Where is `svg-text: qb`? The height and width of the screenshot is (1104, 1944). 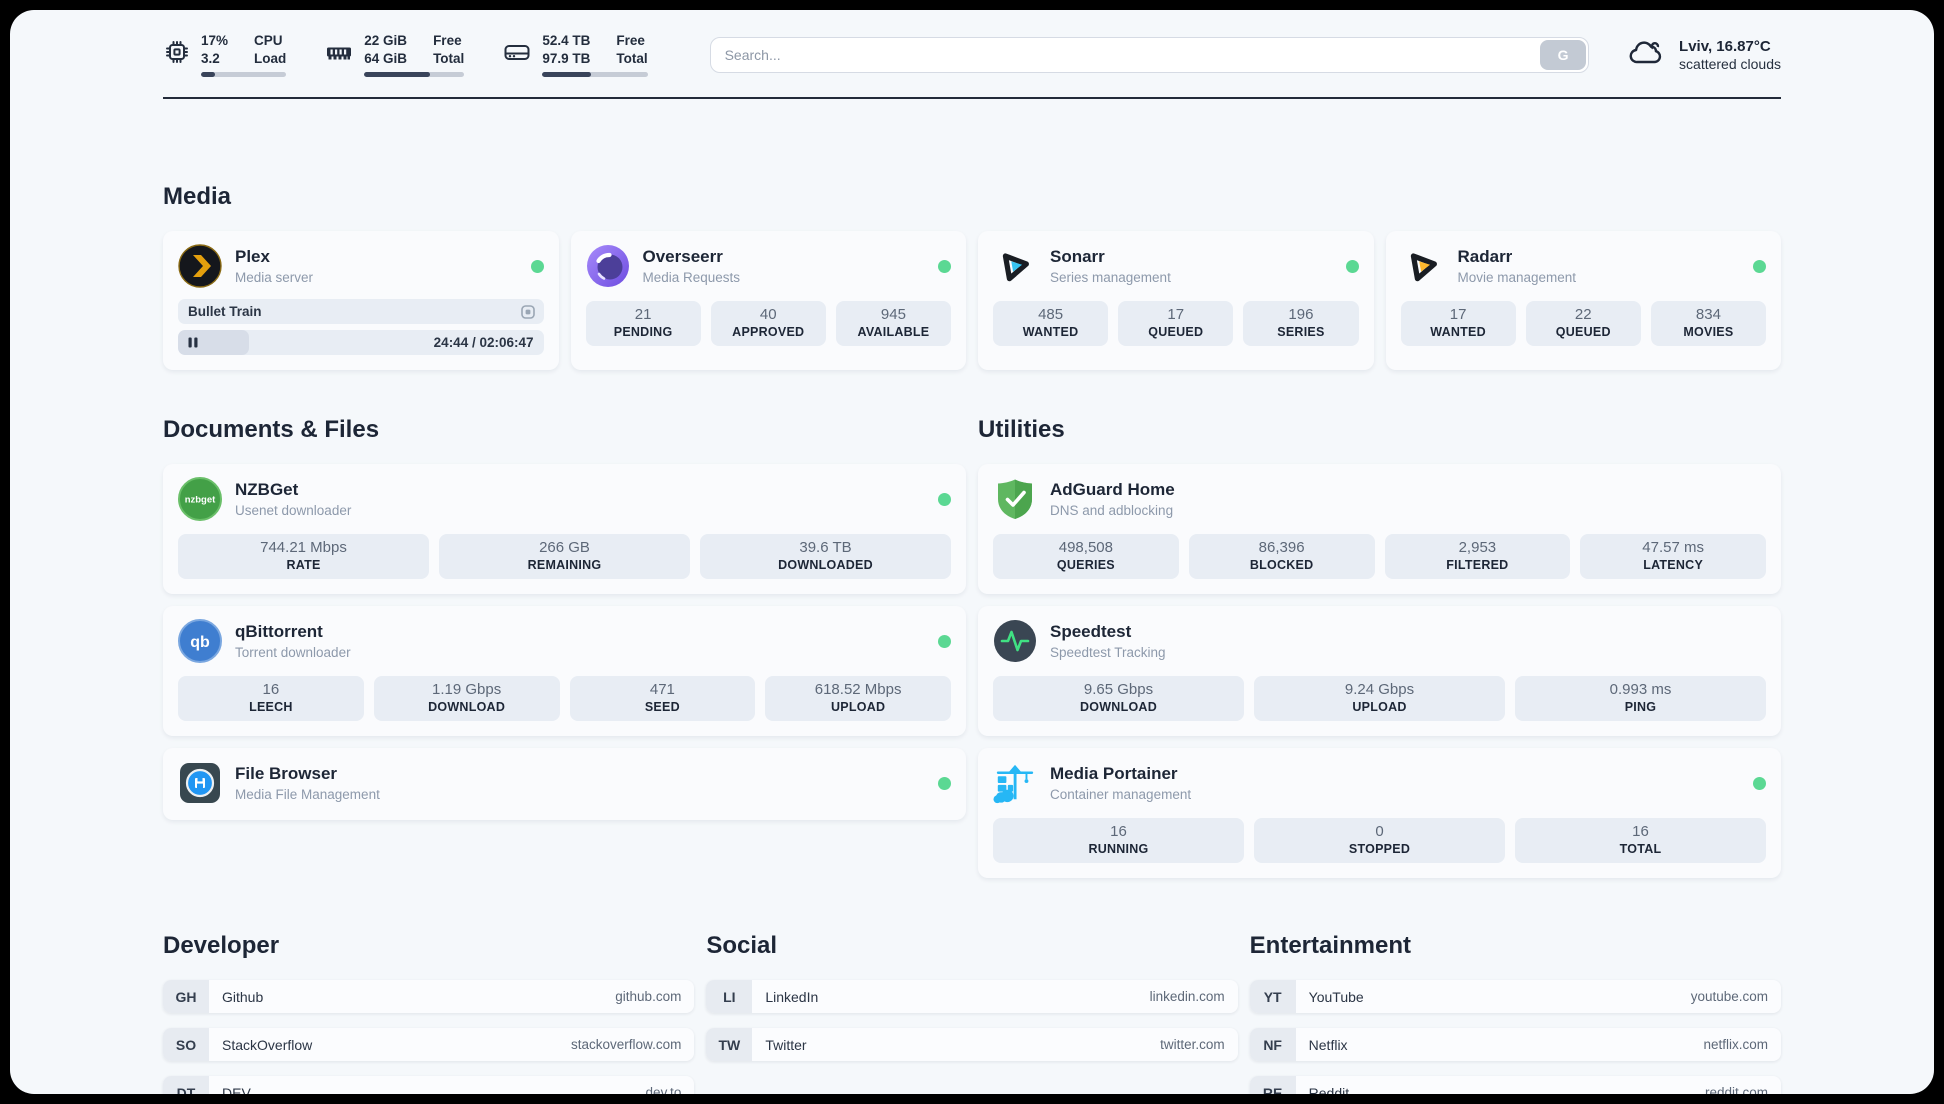
svg-text: qb is located at coordinates (200, 642).